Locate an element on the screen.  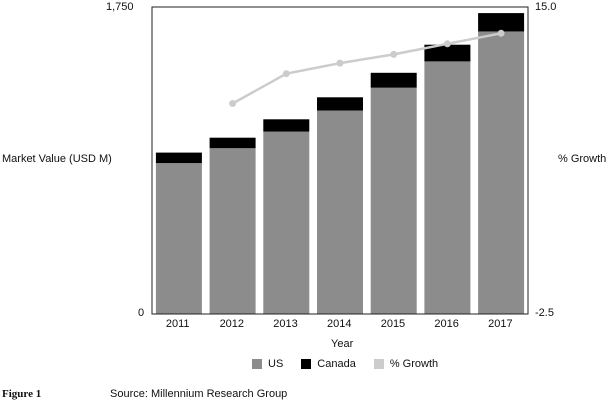
legend-swatch-growth is located at coordinates (378, 364).